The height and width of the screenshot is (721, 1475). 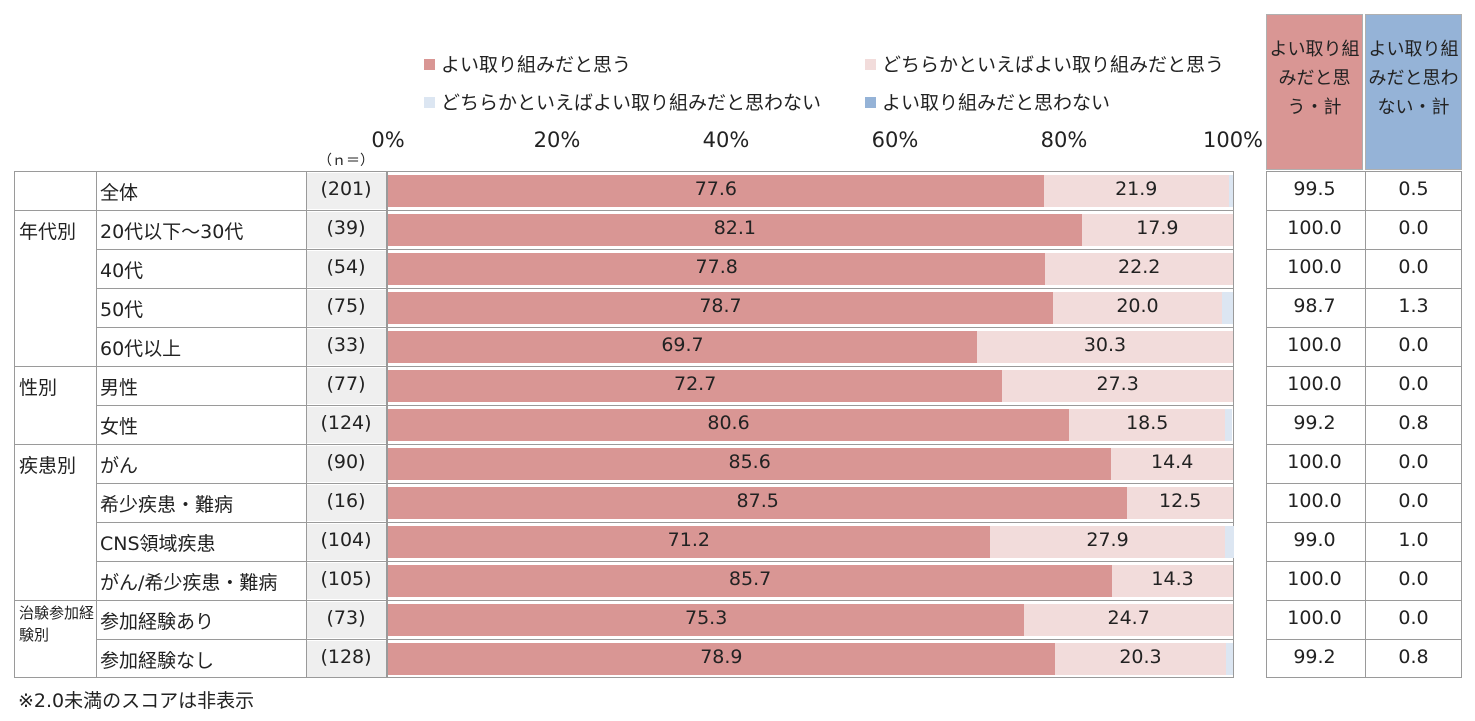 What do you see at coordinates (158, 544) in the screenshot?
I see `row-label: CNS領域疾患` at bounding box center [158, 544].